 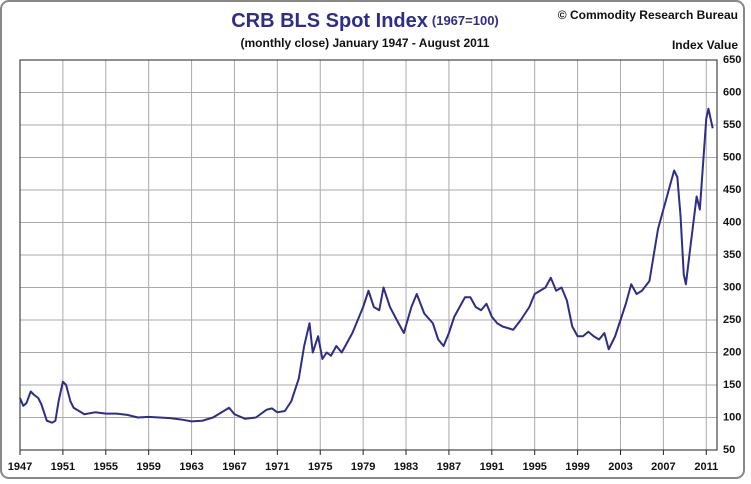 I want to click on y-tick-label: 650, so click(x=732, y=60).